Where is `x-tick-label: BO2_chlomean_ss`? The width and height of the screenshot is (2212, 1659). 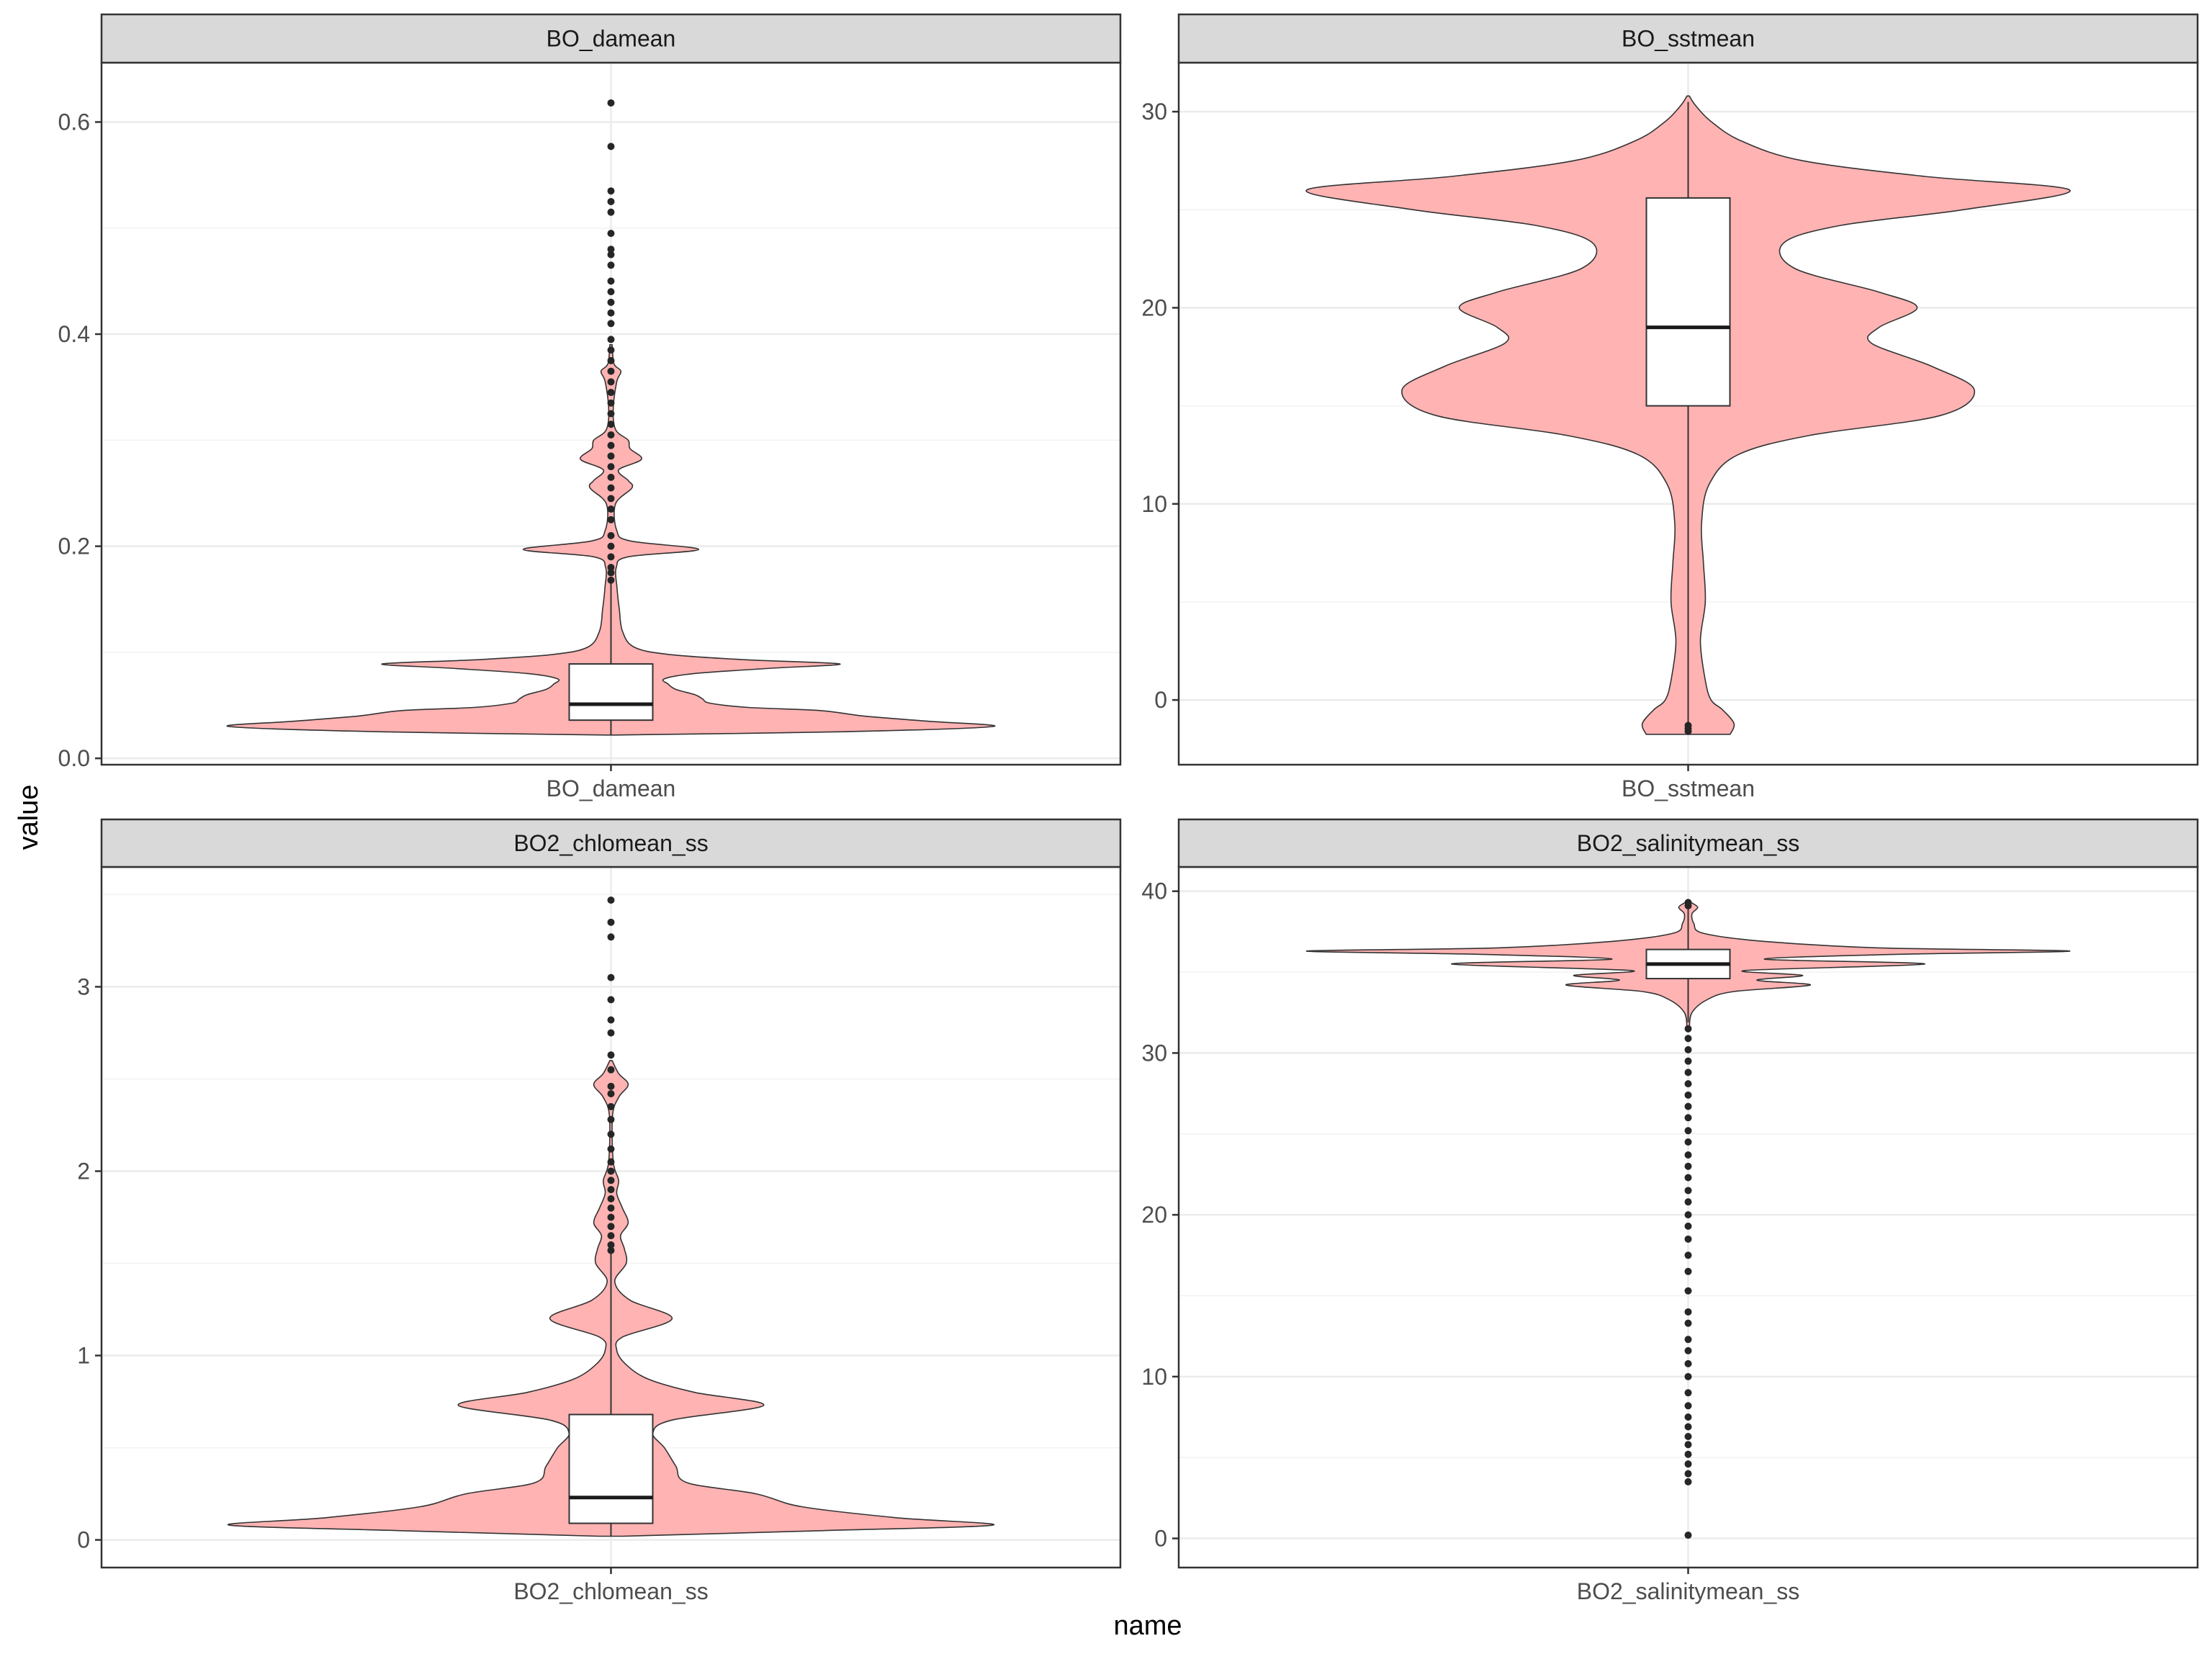 x-tick-label: BO2_chlomean_ss is located at coordinates (611, 1591).